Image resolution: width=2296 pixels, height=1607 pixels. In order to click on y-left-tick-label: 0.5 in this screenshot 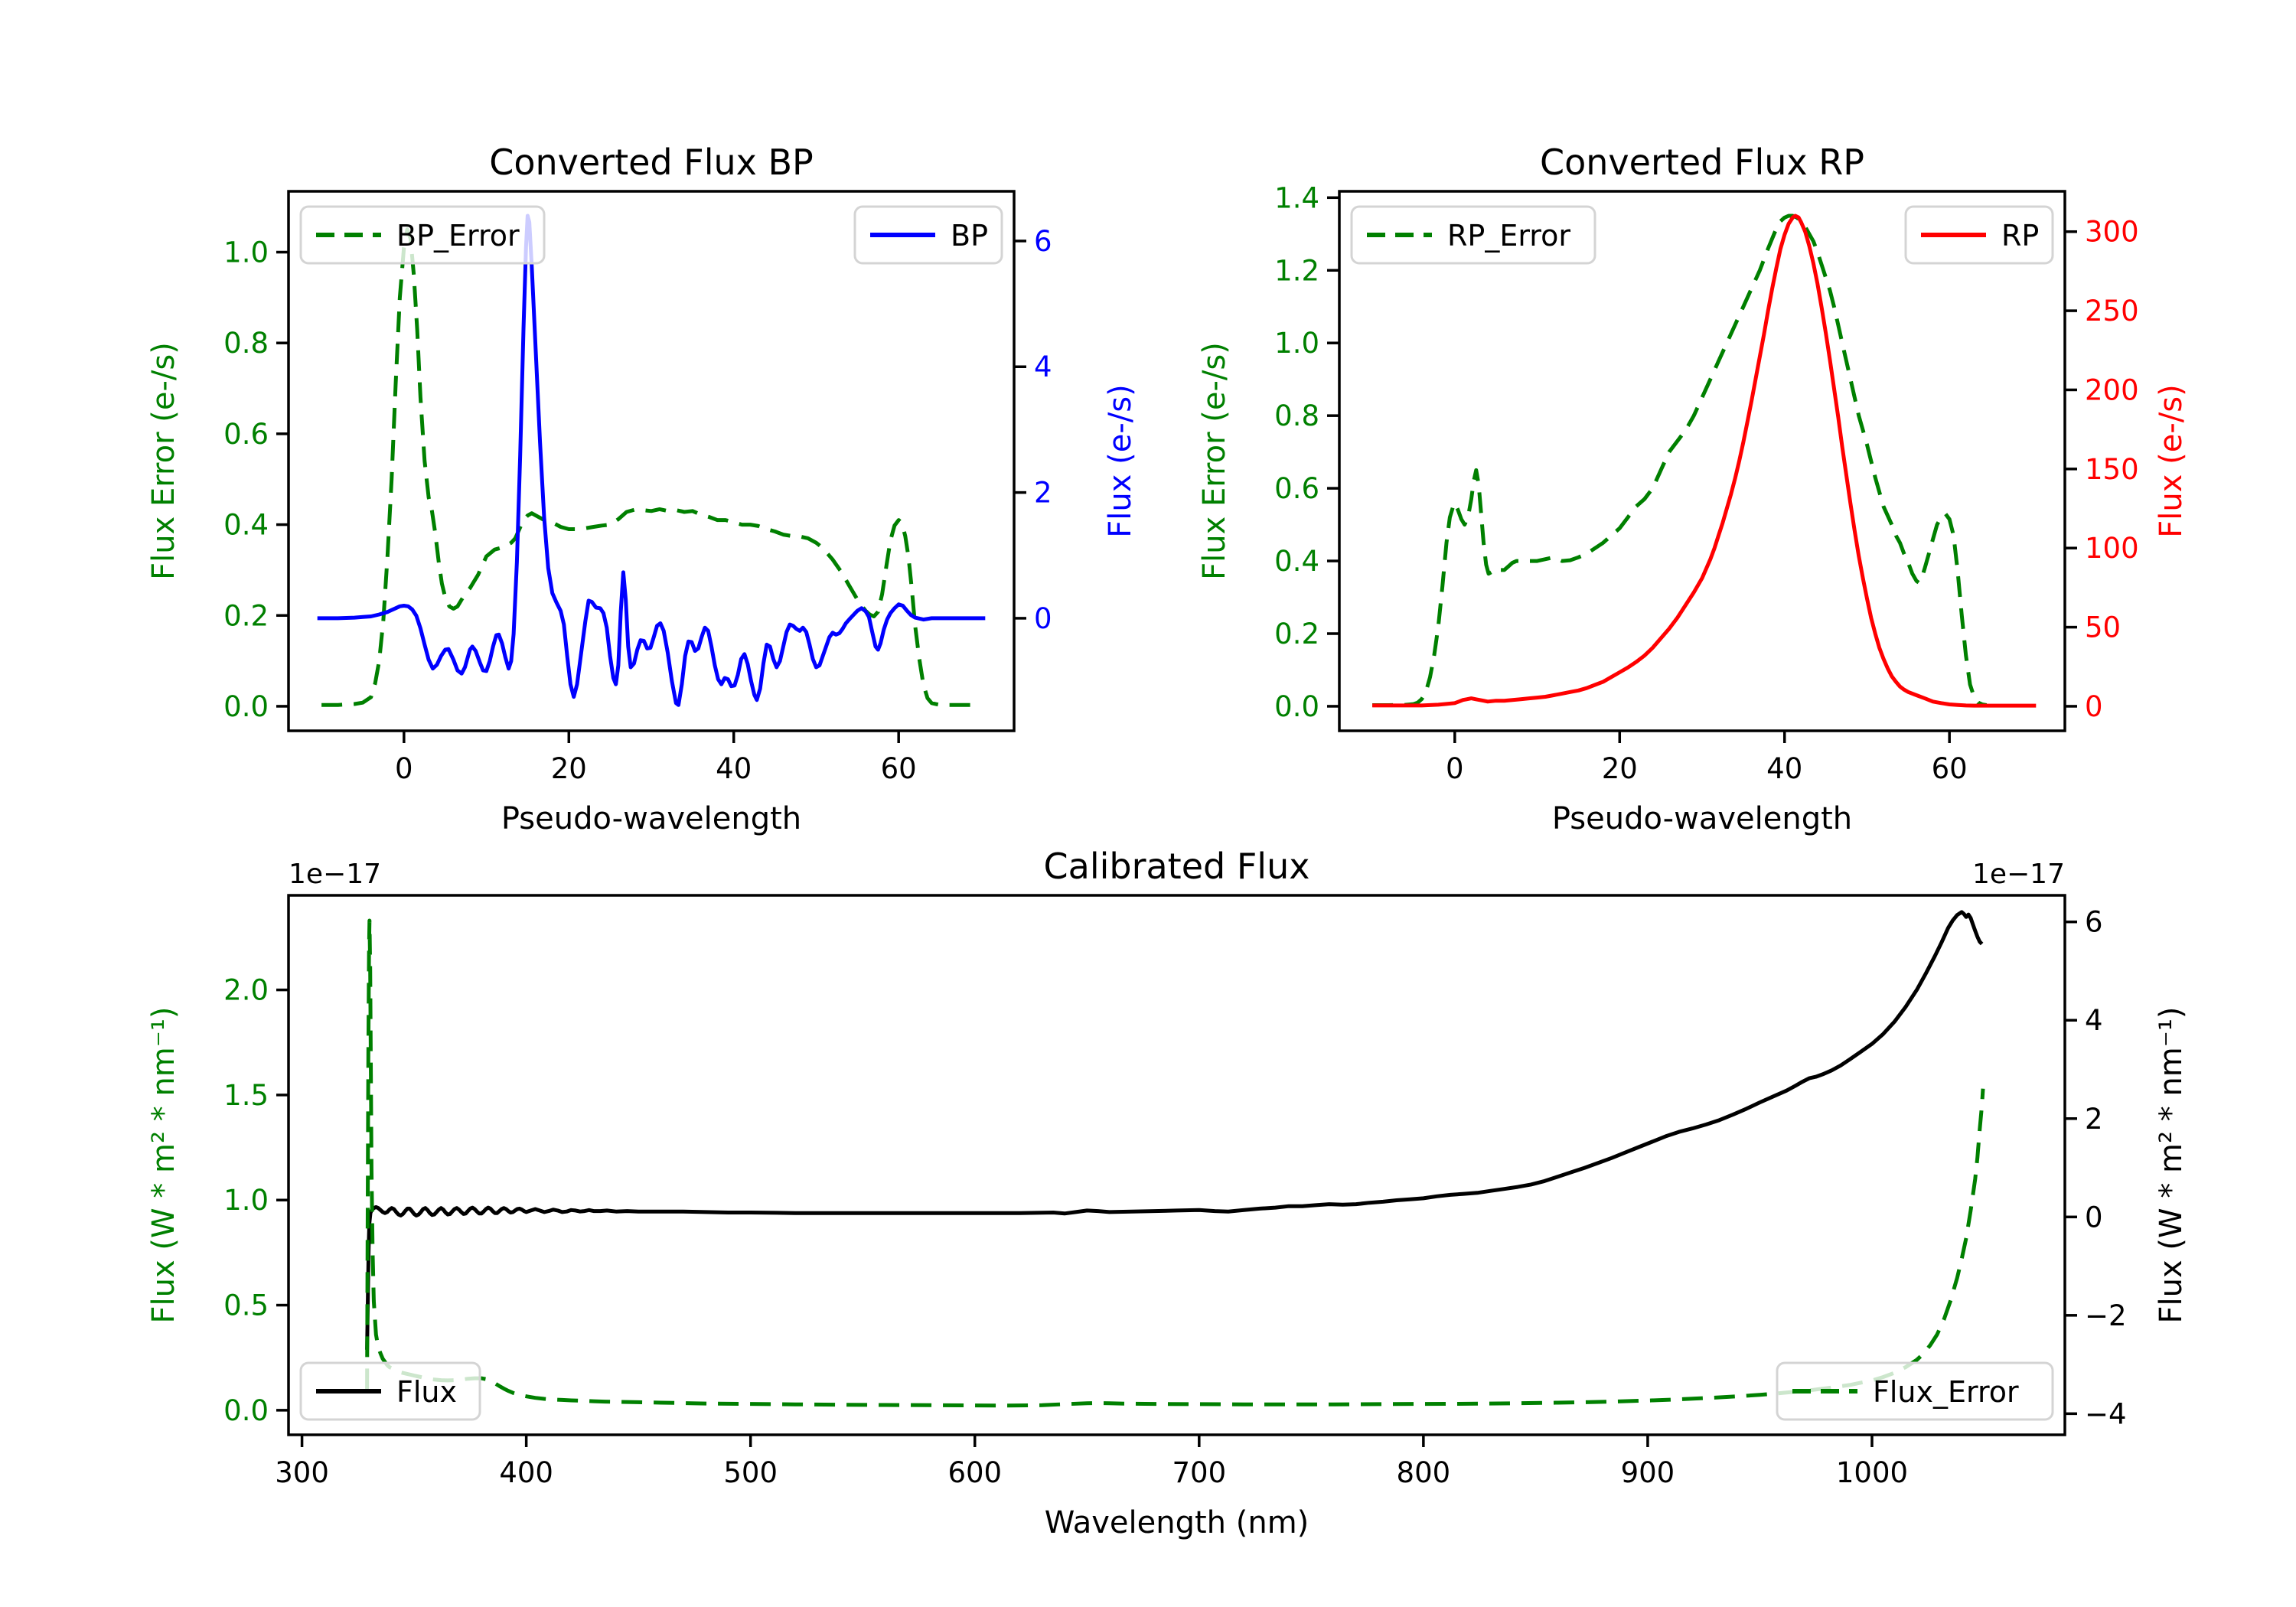, I will do `click(246, 1305)`.